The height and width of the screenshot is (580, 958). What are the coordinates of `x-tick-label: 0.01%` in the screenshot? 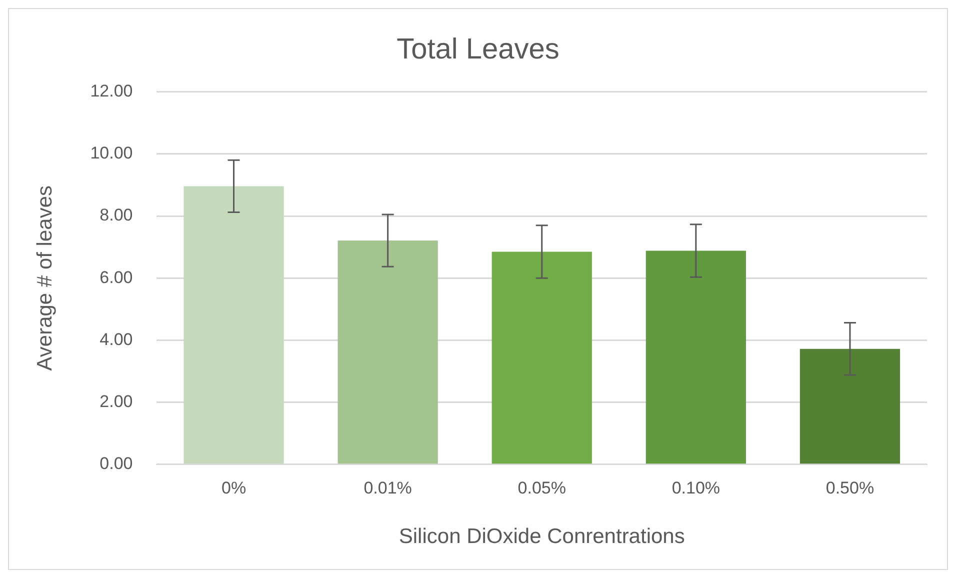 It's located at (388, 488).